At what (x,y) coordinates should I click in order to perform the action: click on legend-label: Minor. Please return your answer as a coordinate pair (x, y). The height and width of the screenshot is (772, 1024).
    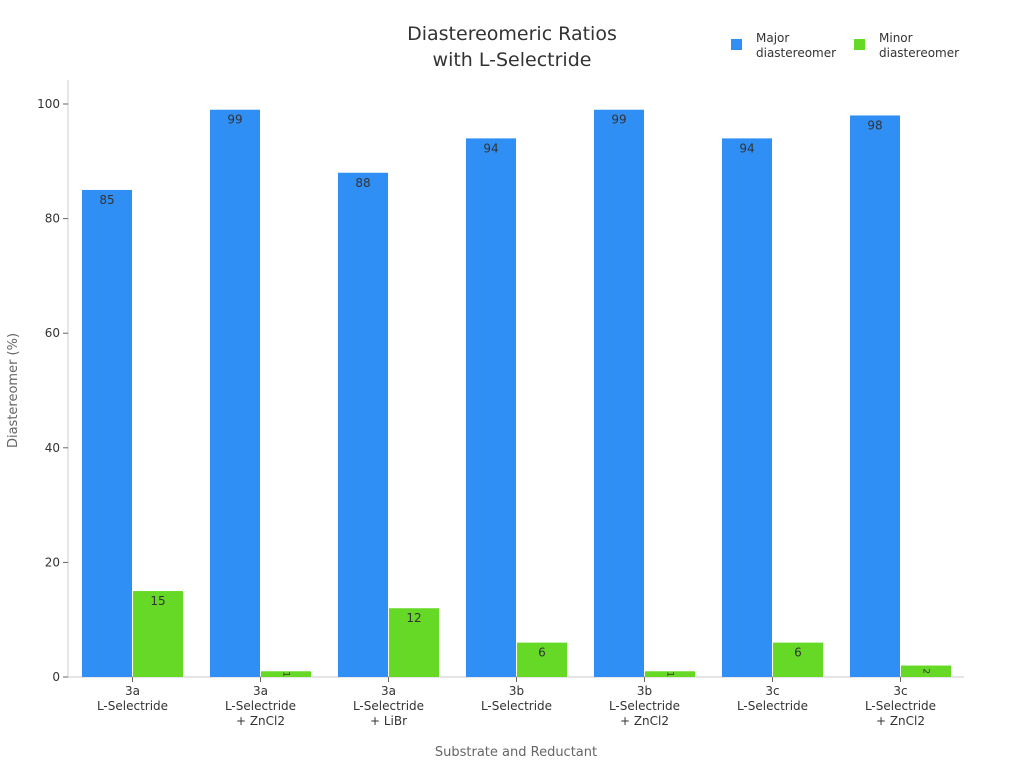
    Looking at the image, I should click on (896, 38).